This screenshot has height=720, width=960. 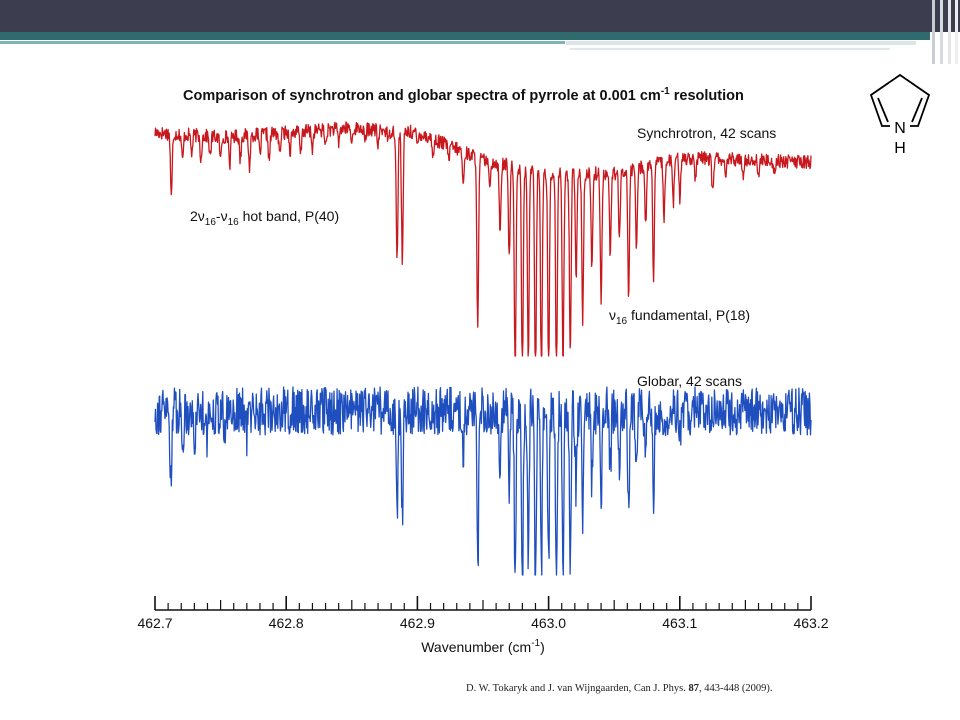 I want to click on x-axis: 462.7 462.8 462.9 463.0 463.1 463.2, so click(x=483, y=613).